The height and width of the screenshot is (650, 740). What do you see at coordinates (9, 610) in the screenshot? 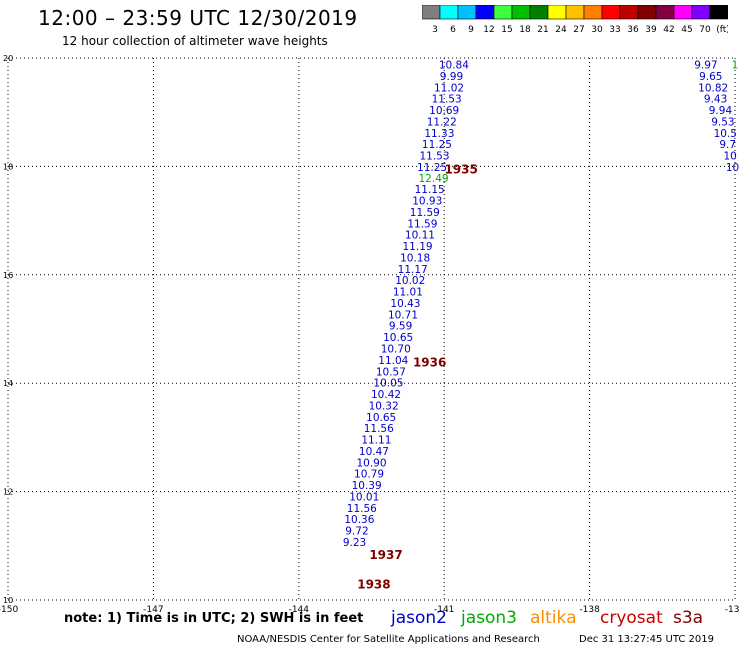
I see `x-tick-label: -150` at bounding box center [9, 610].